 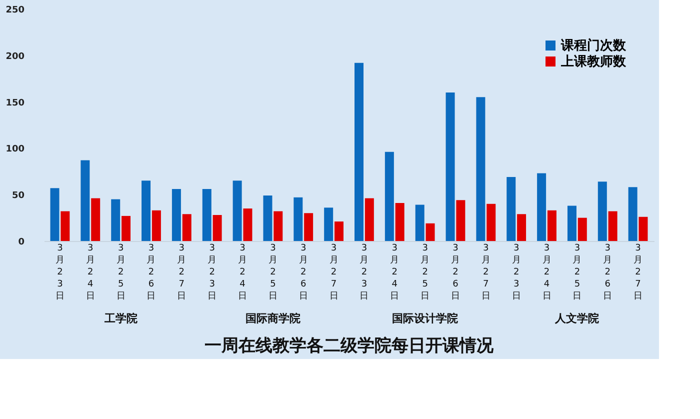 I want to click on legend-label: 课程门次数, so click(x=593, y=46).